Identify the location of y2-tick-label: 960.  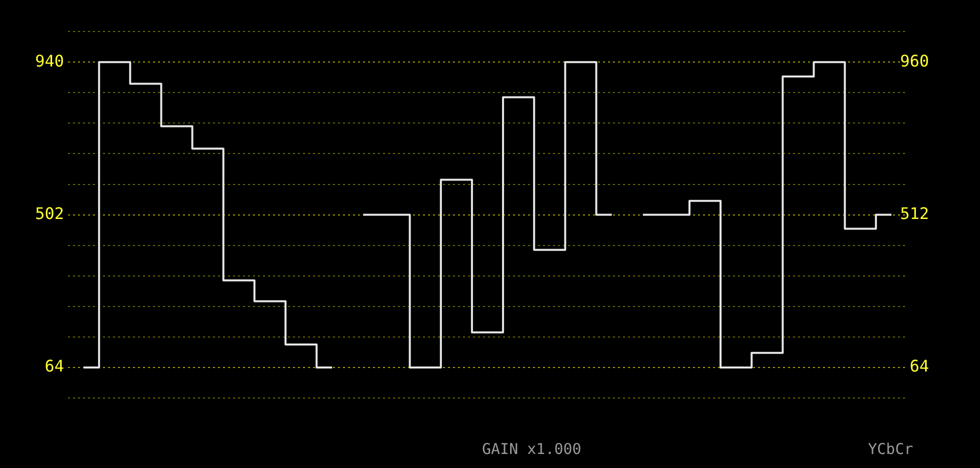
(914, 60).